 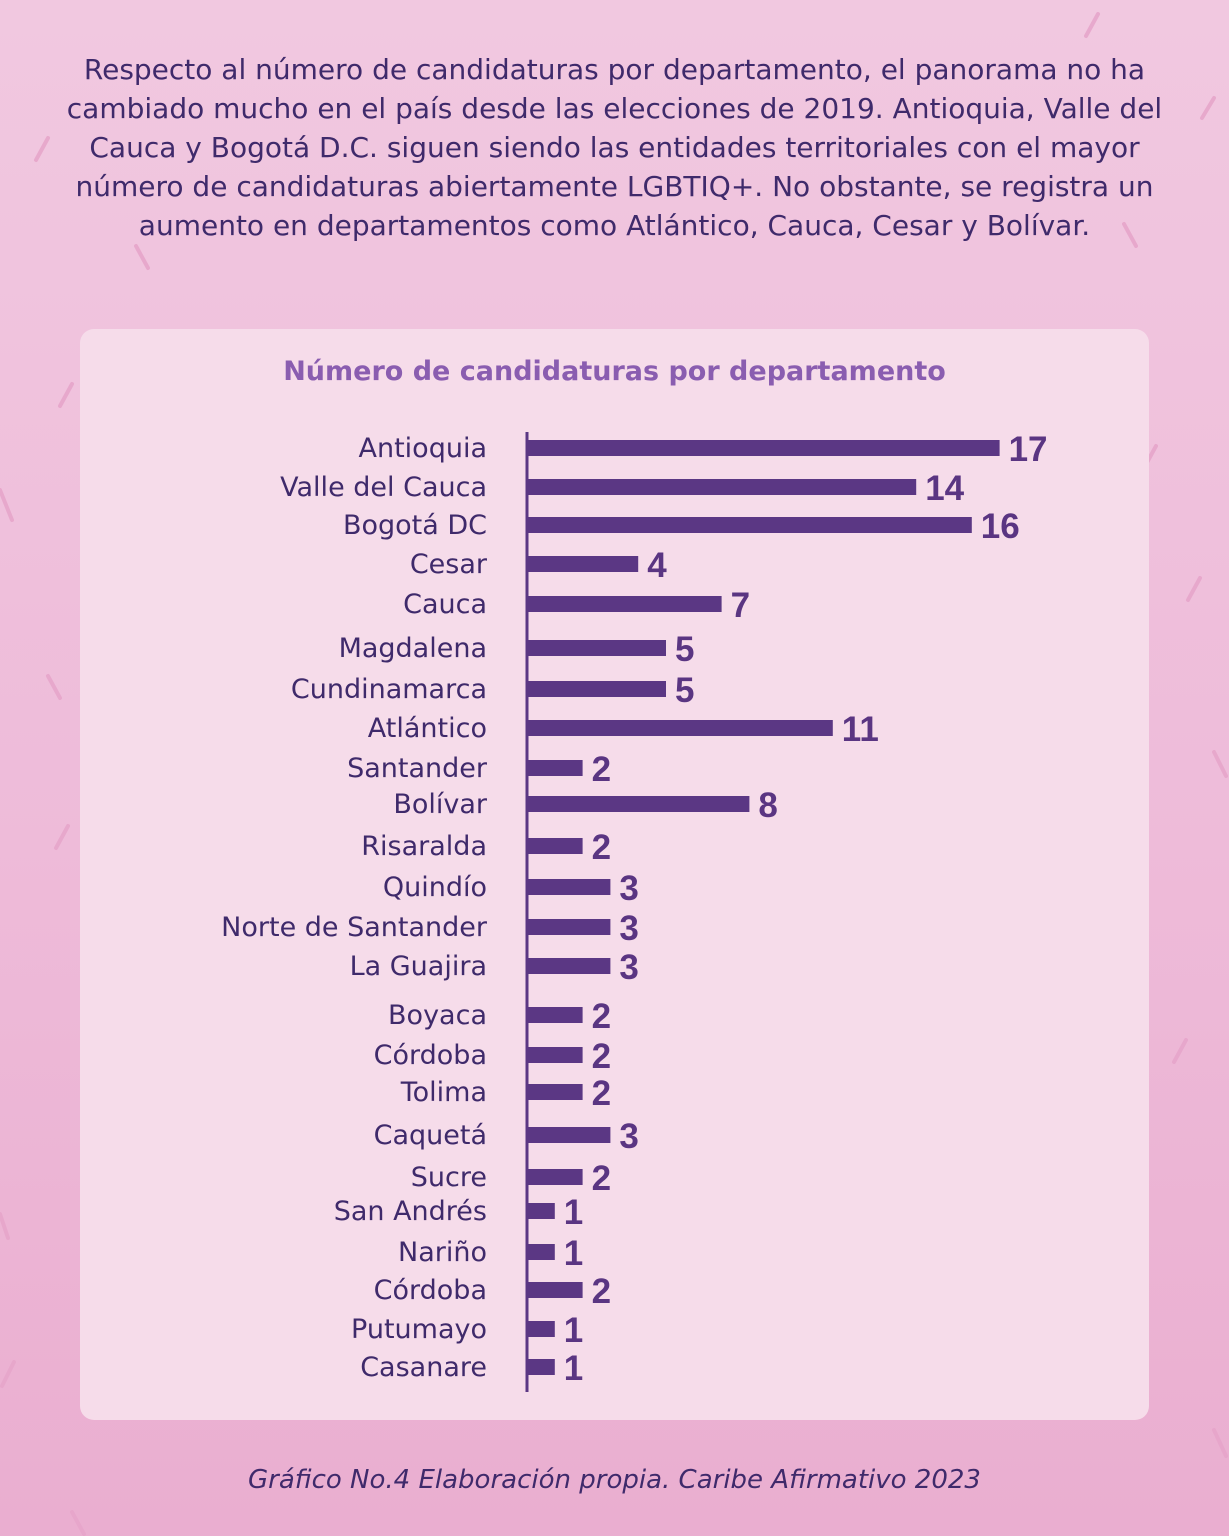 I want to click on category-label: Caquetá, so click(x=430, y=1135).